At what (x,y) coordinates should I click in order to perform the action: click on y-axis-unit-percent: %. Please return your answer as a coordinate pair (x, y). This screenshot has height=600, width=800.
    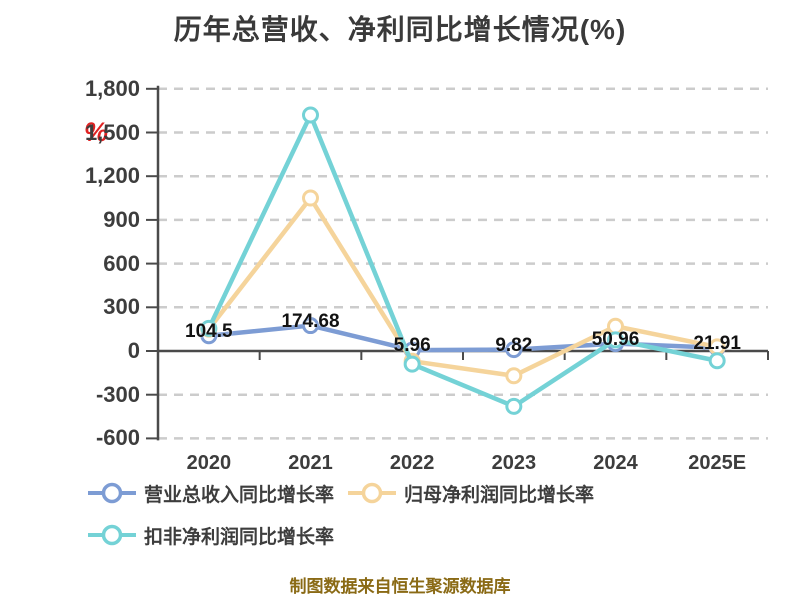
    Looking at the image, I should click on (96, 132).